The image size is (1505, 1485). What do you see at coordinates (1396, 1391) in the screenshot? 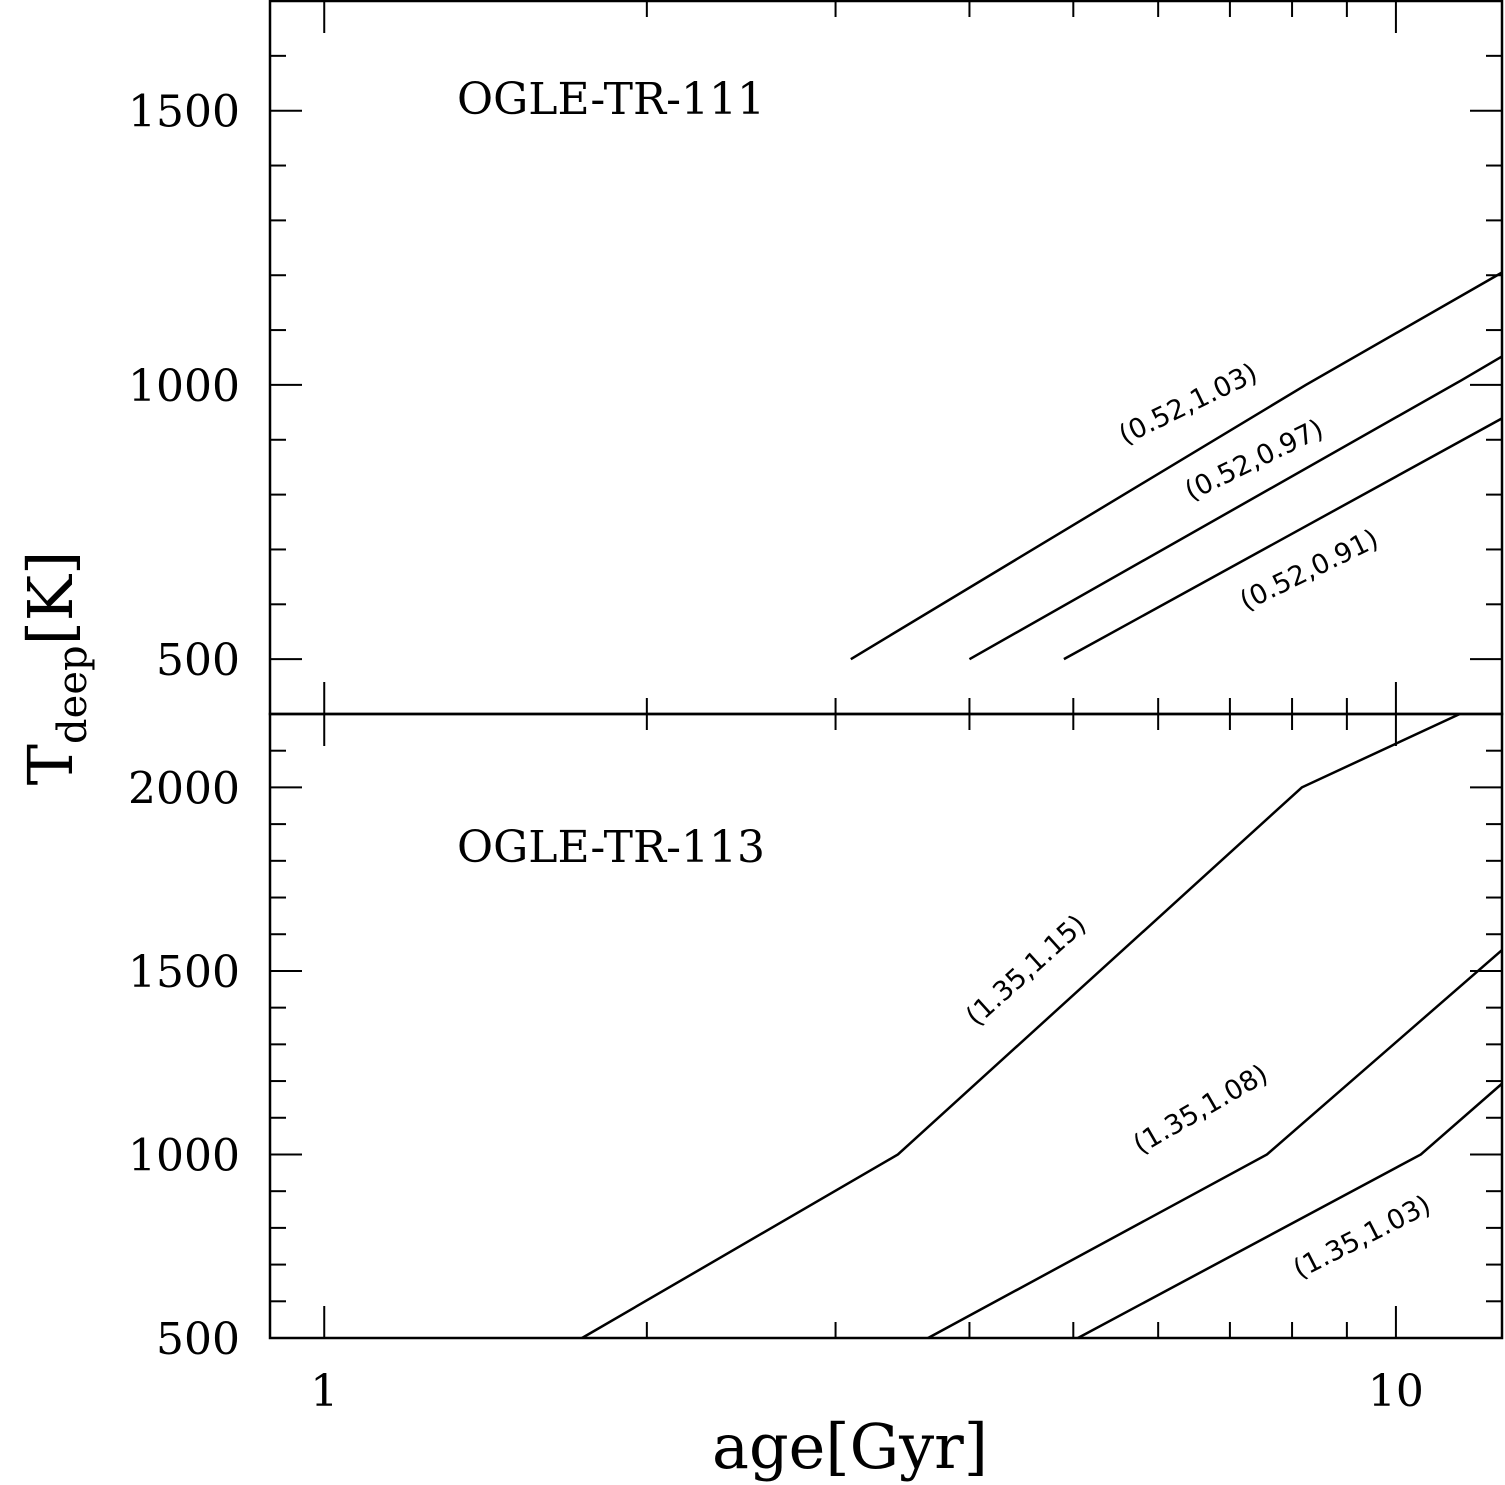
I see `x-tick-label: 10` at bounding box center [1396, 1391].